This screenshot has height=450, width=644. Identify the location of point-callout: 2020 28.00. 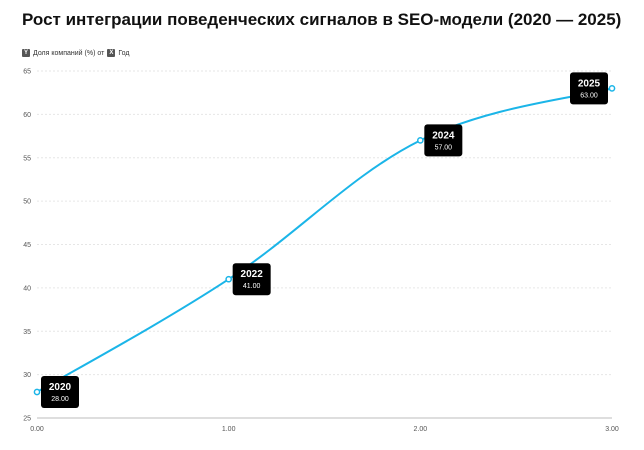
(60, 391).